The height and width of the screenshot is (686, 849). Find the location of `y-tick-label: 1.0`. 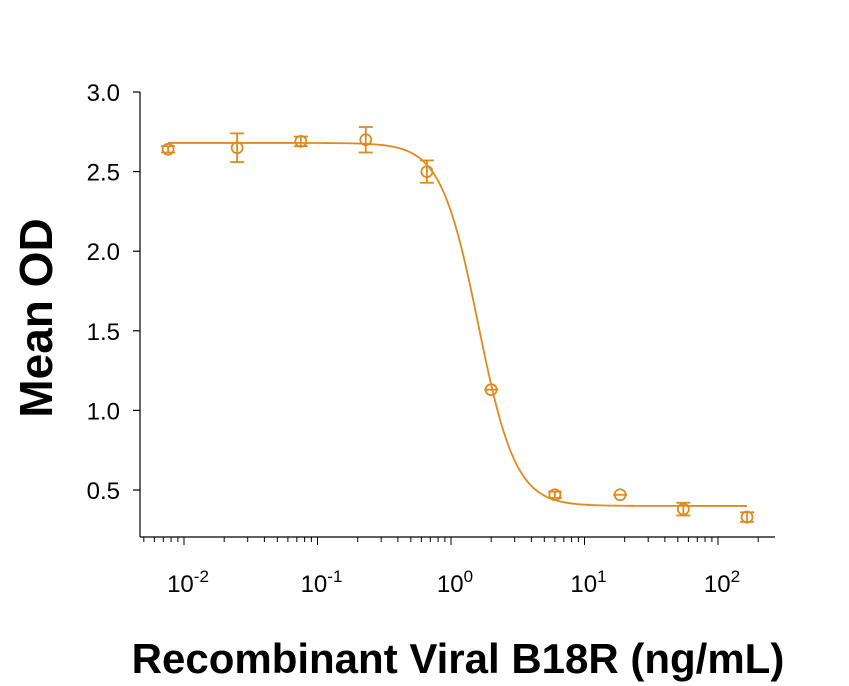

y-tick-label: 1.0 is located at coordinates (103, 411).